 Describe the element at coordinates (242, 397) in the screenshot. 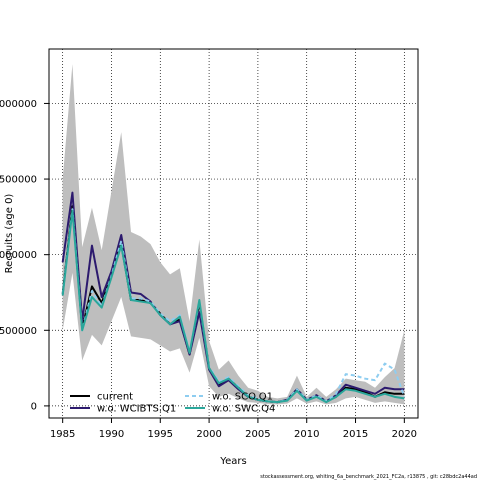

I see `legend-label-sco: w.o. SCO.Q1` at that location.